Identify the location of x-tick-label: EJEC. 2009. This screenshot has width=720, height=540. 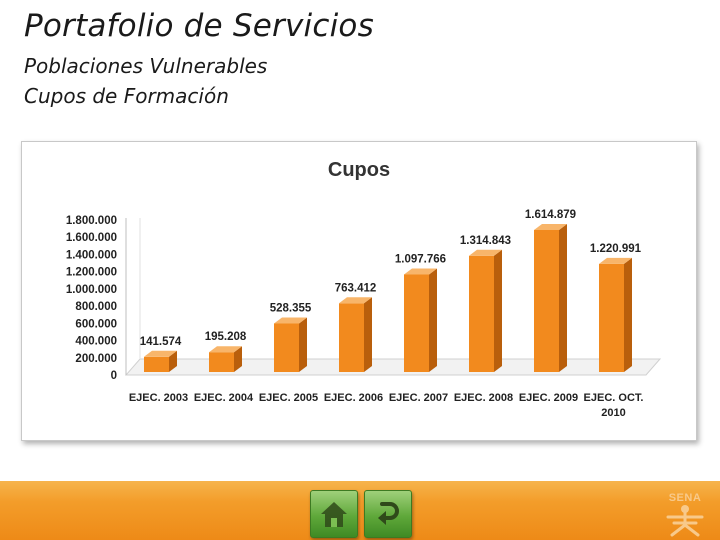
(548, 398).